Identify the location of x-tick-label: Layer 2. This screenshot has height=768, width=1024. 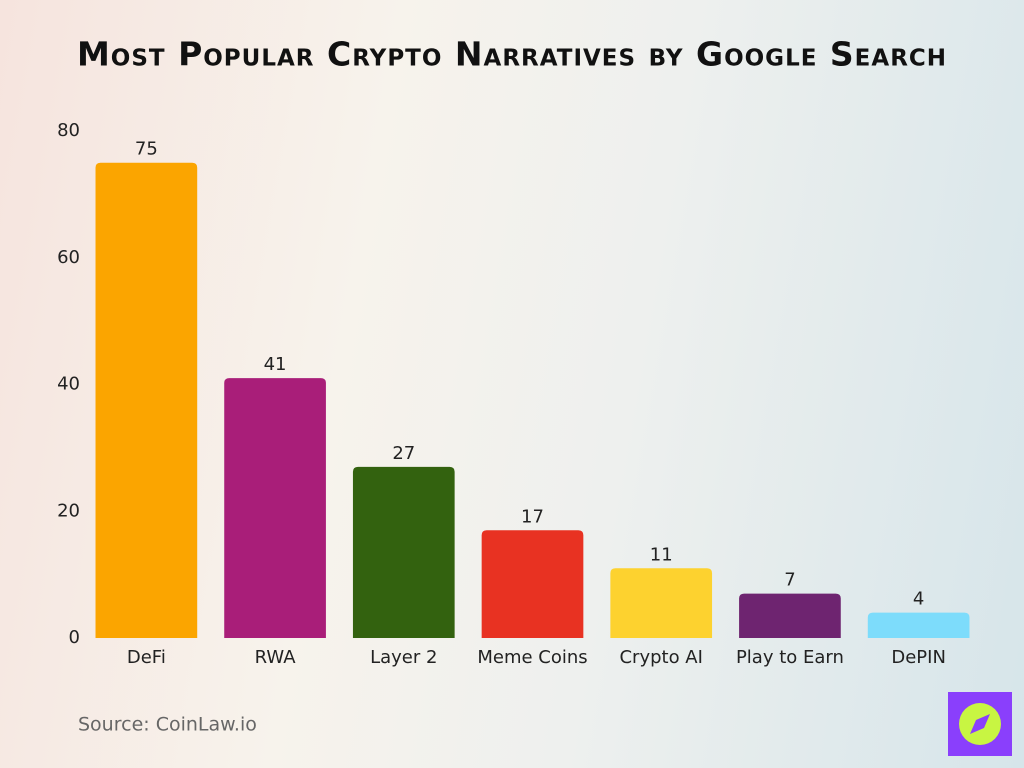
(403, 657).